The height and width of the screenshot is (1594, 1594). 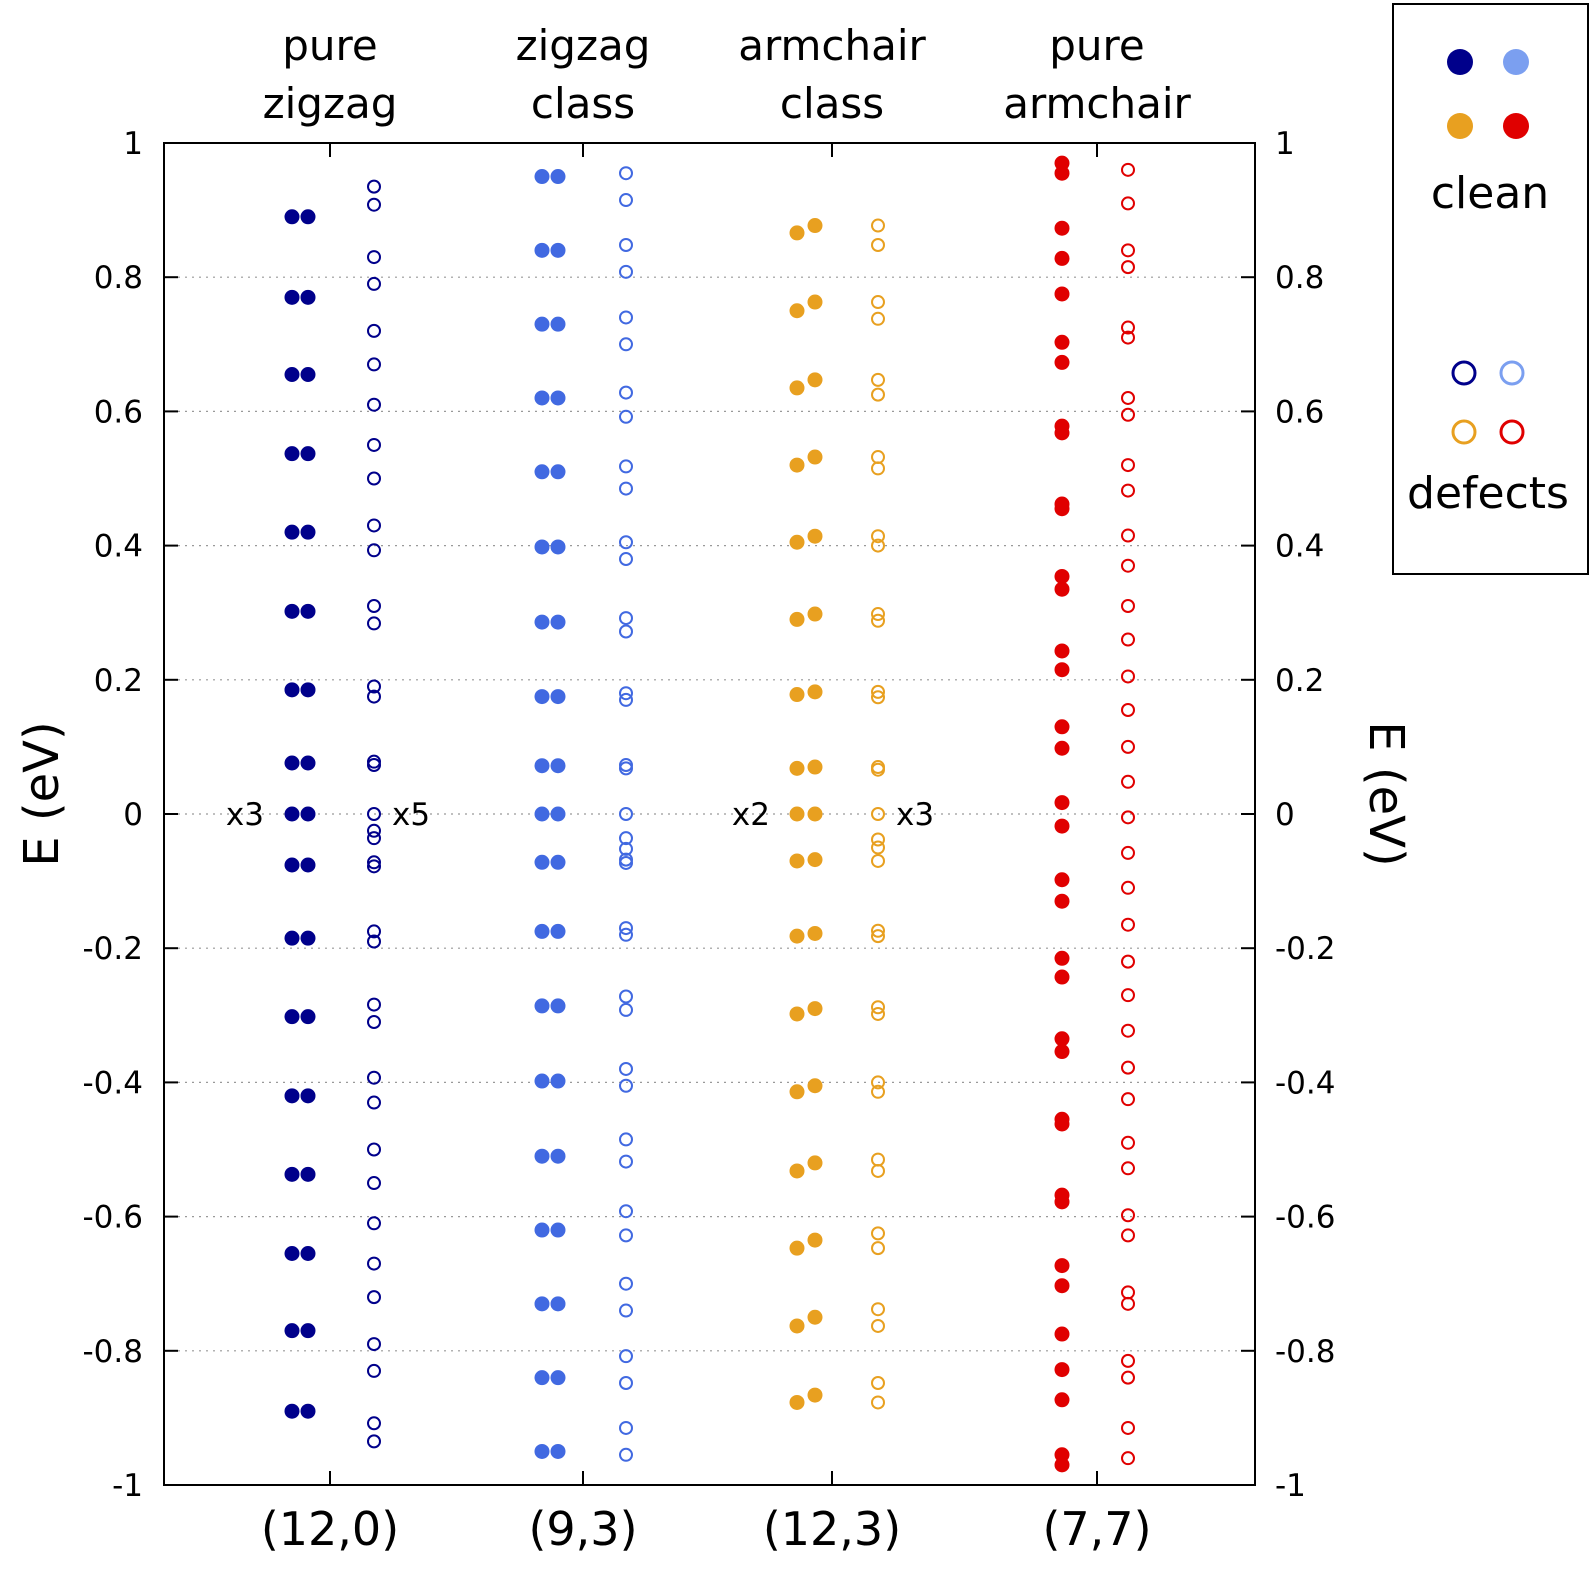 What do you see at coordinates (1305, 1352) in the screenshot?
I see `y-tick-label-right: -0.8` at bounding box center [1305, 1352].